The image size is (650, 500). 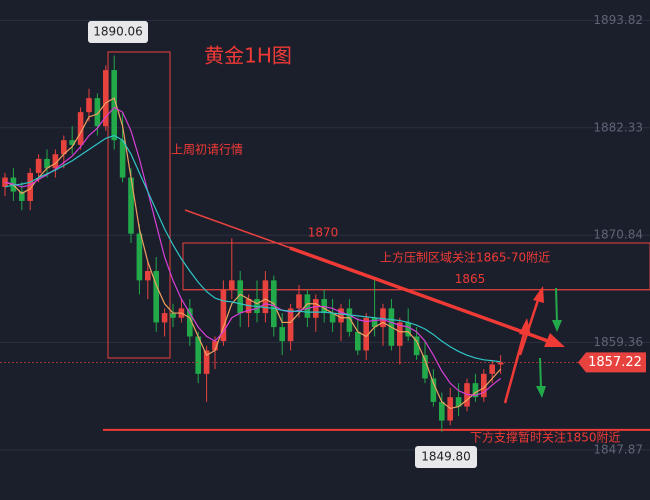 I want to click on y-tick-label: 1859.36, so click(x=618, y=342).